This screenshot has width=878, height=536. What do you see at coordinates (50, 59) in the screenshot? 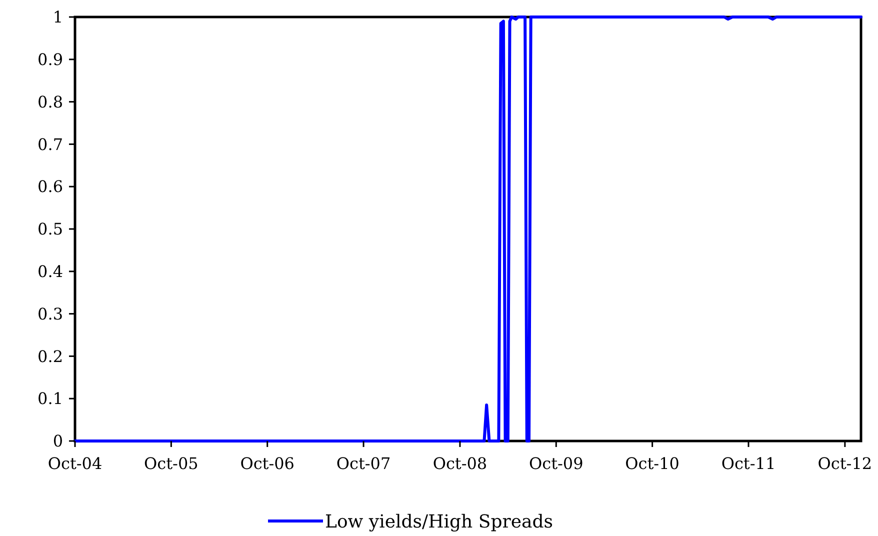
I see `y-tick-label: 0.9` at bounding box center [50, 59].